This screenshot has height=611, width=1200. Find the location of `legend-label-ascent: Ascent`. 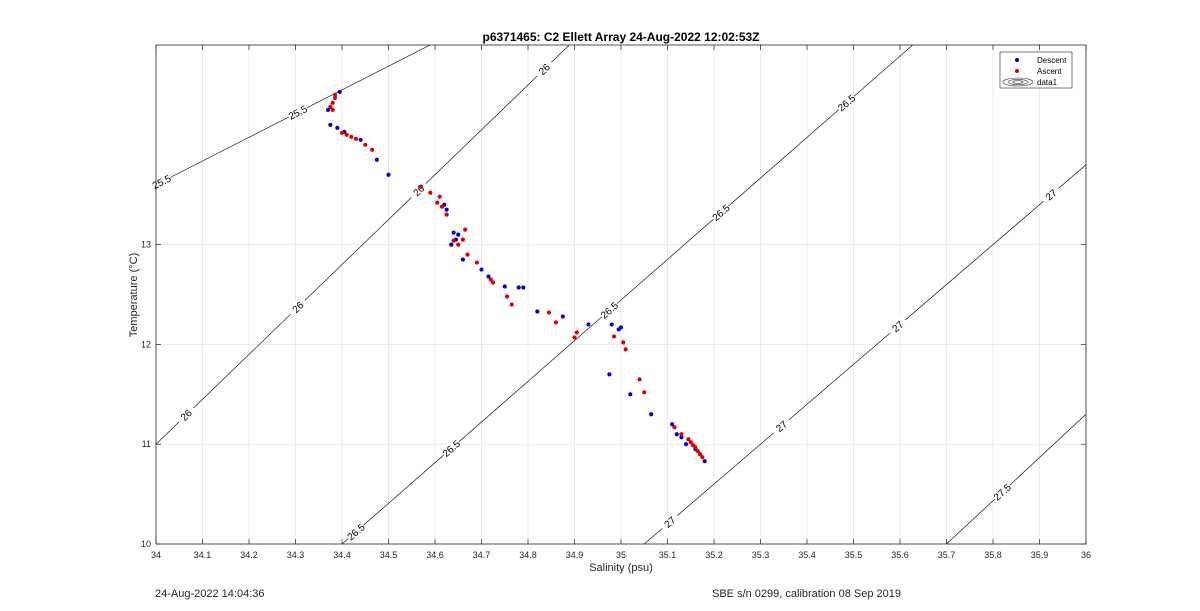

legend-label-ascent: Ascent is located at coordinates (1049, 71).